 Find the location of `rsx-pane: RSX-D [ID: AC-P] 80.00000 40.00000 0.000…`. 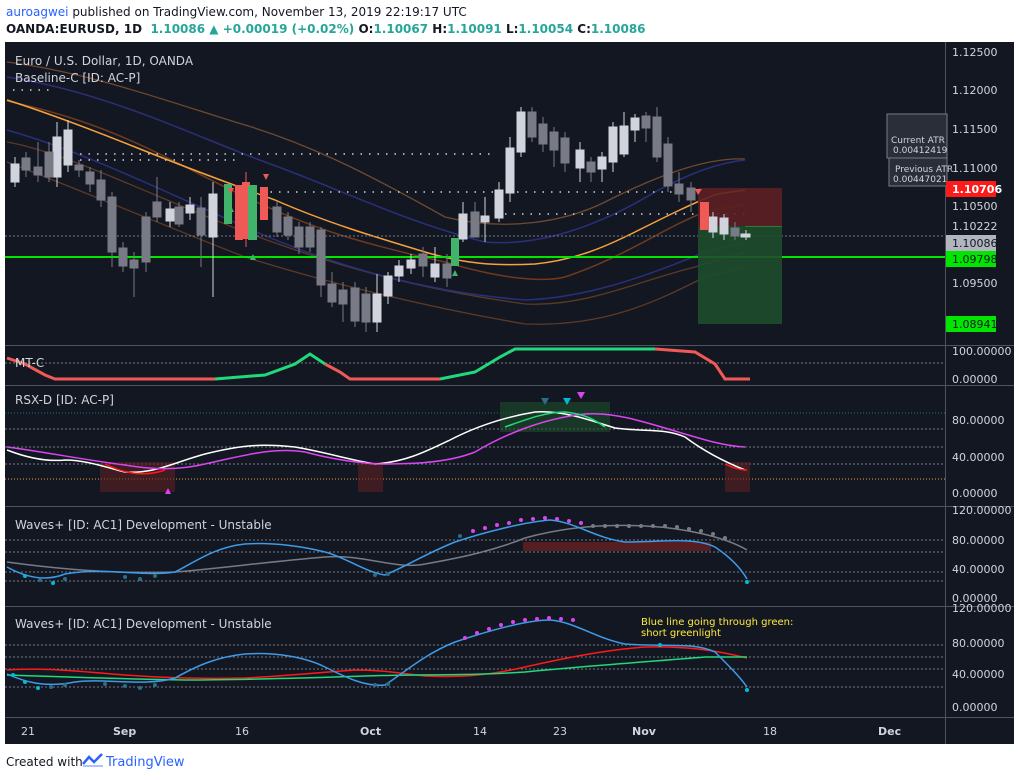

rsx-pane: RSX-D [ID: AC-P] 80.00000 40.00000 0.000… is located at coordinates (505, 446).